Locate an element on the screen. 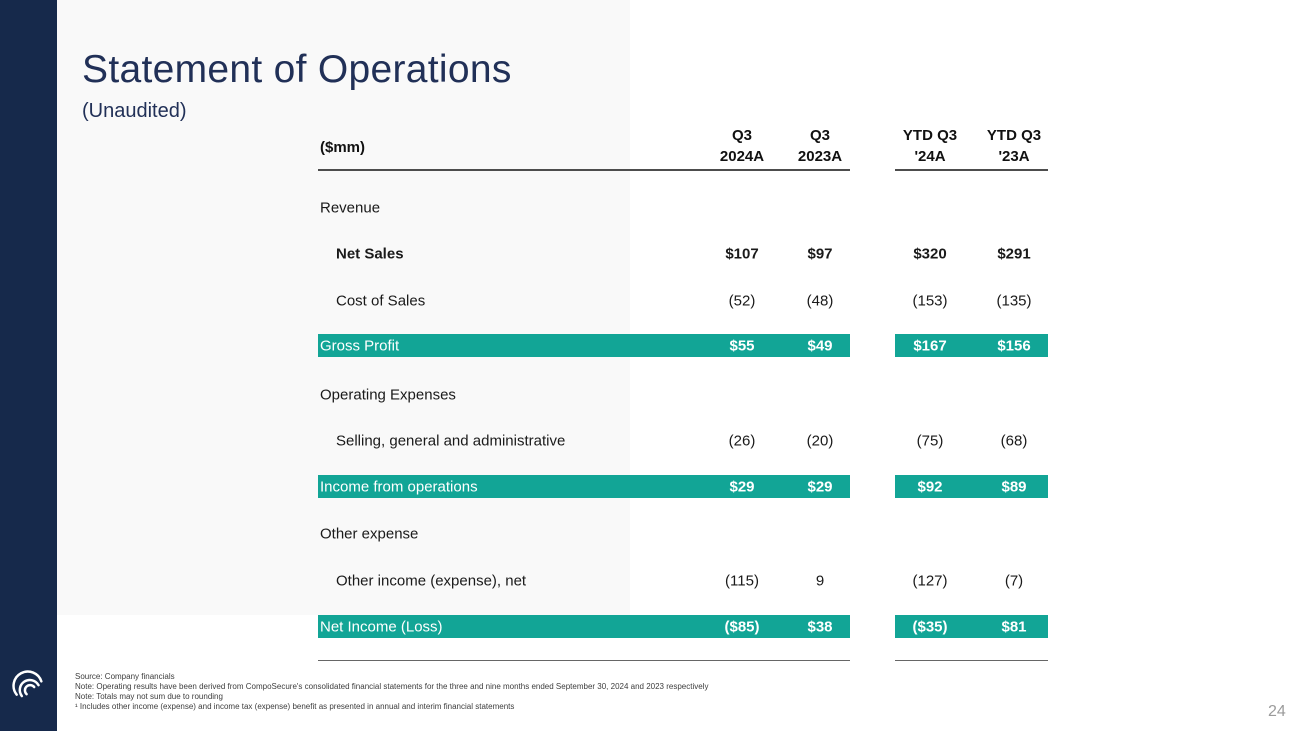 Image resolution: width=1300 pixels, height=731 pixels. cell-value: (127) is located at coordinates (930, 580).